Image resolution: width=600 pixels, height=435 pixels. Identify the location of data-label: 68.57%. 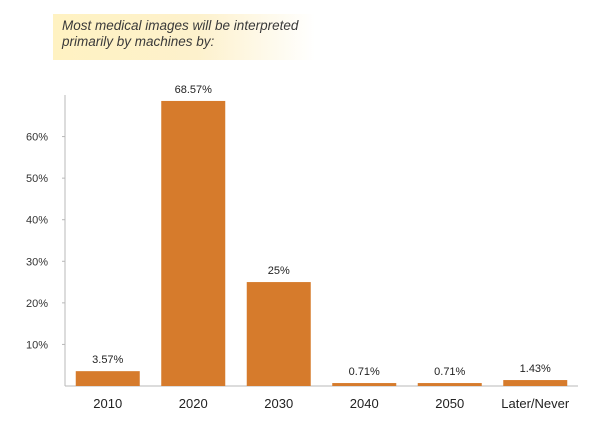
(194, 90).